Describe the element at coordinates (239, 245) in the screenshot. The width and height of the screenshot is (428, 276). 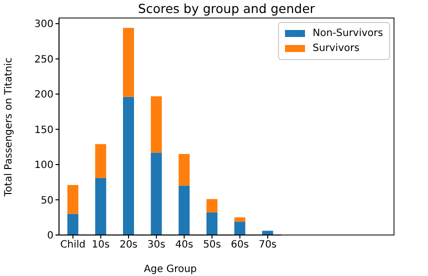
I see `x-tick-label: 60s` at that location.